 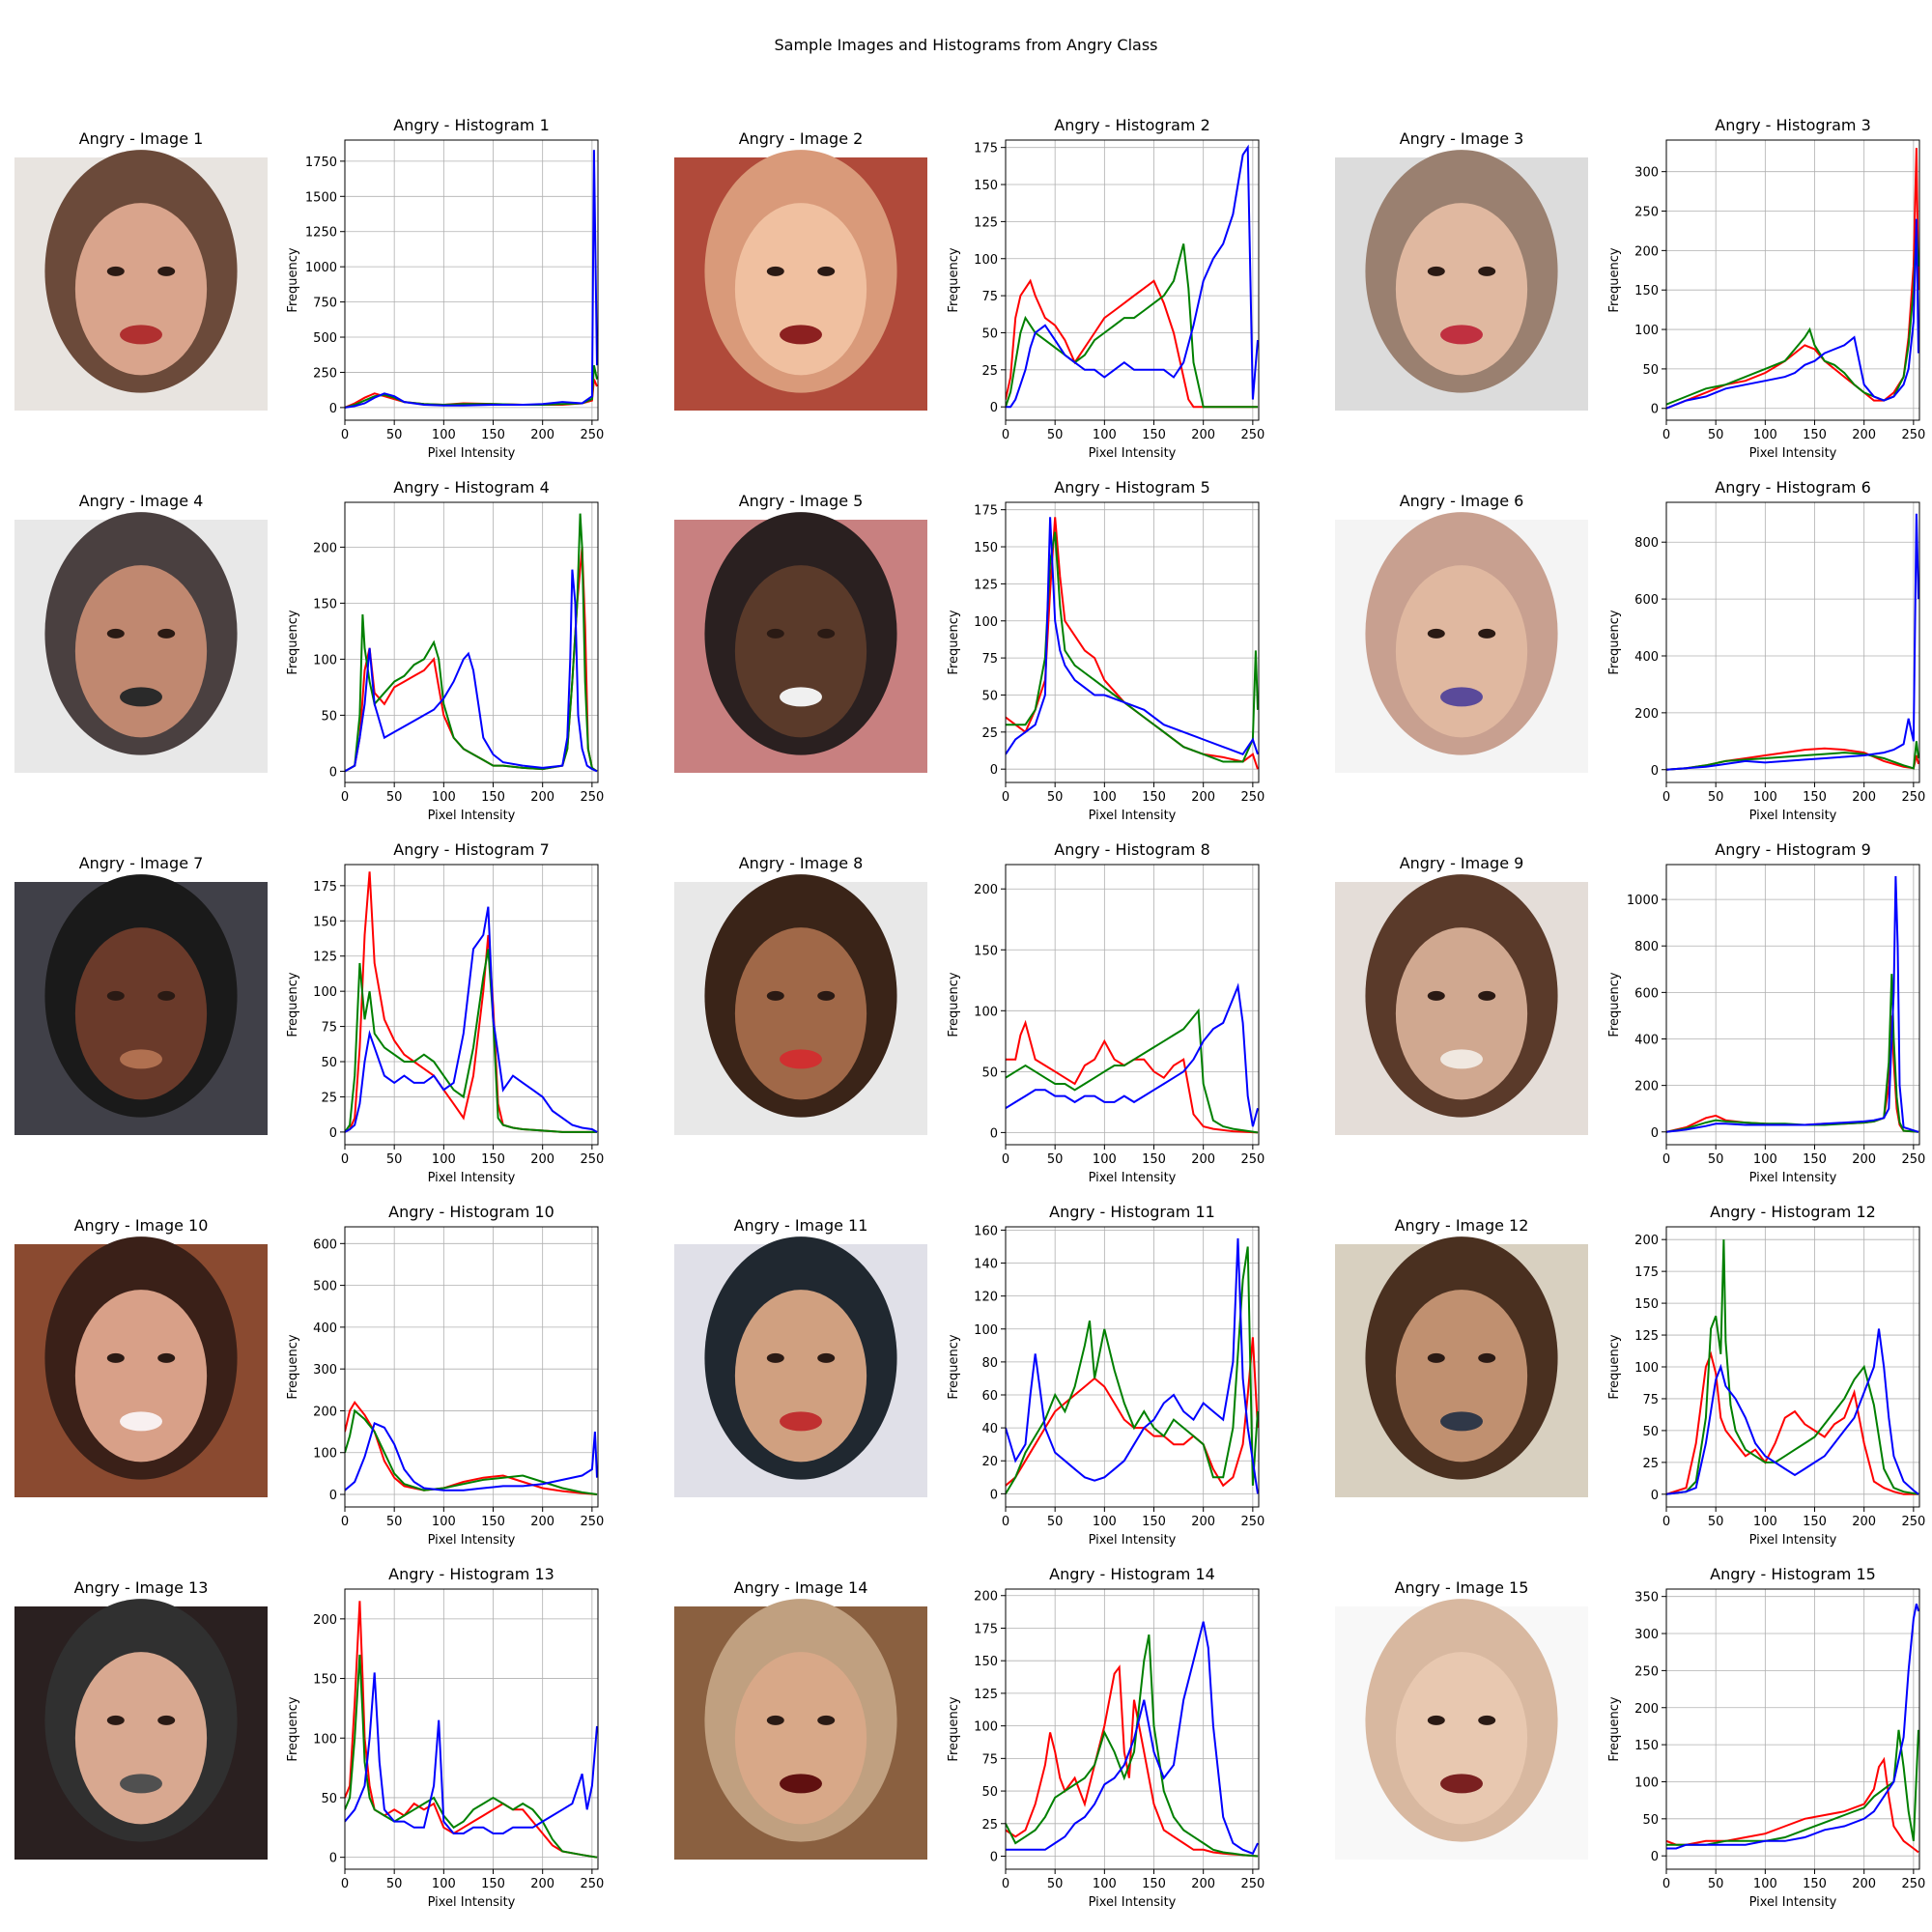 What do you see at coordinates (1646, 1336) in the screenshot?
I see `y-tick-label: 125` at bounding box center [1646, 1336].